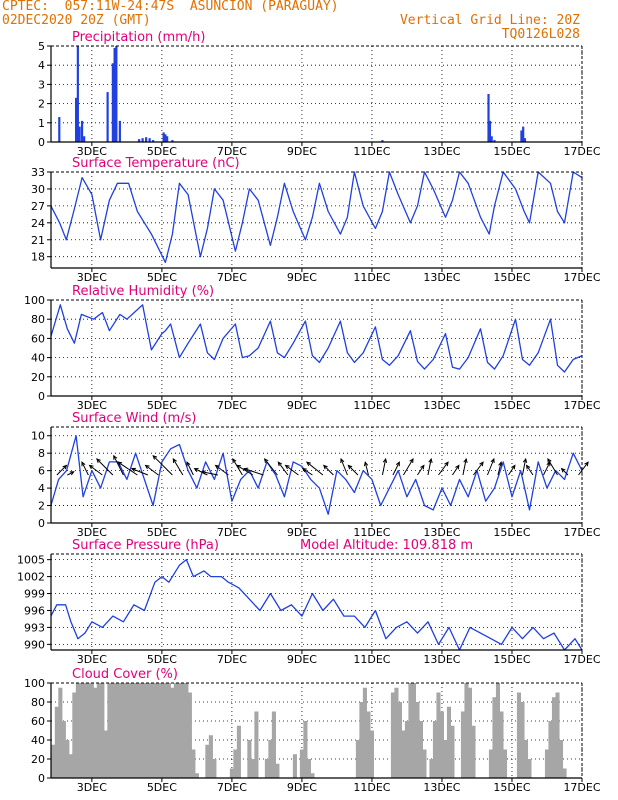 Image resolution: width=618 pixels, height=800 pixels. Describe the element at coordinates (38, 206) in the screenshot. I see `temperature-ytick-label: 27` at that location.